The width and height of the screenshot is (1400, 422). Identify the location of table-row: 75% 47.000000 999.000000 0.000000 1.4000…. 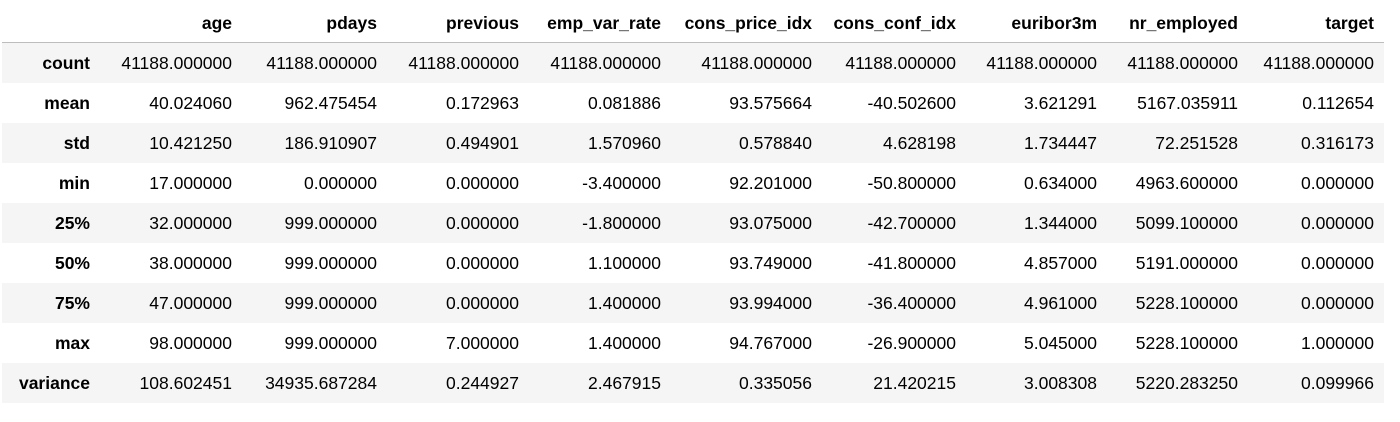
(693, 303).